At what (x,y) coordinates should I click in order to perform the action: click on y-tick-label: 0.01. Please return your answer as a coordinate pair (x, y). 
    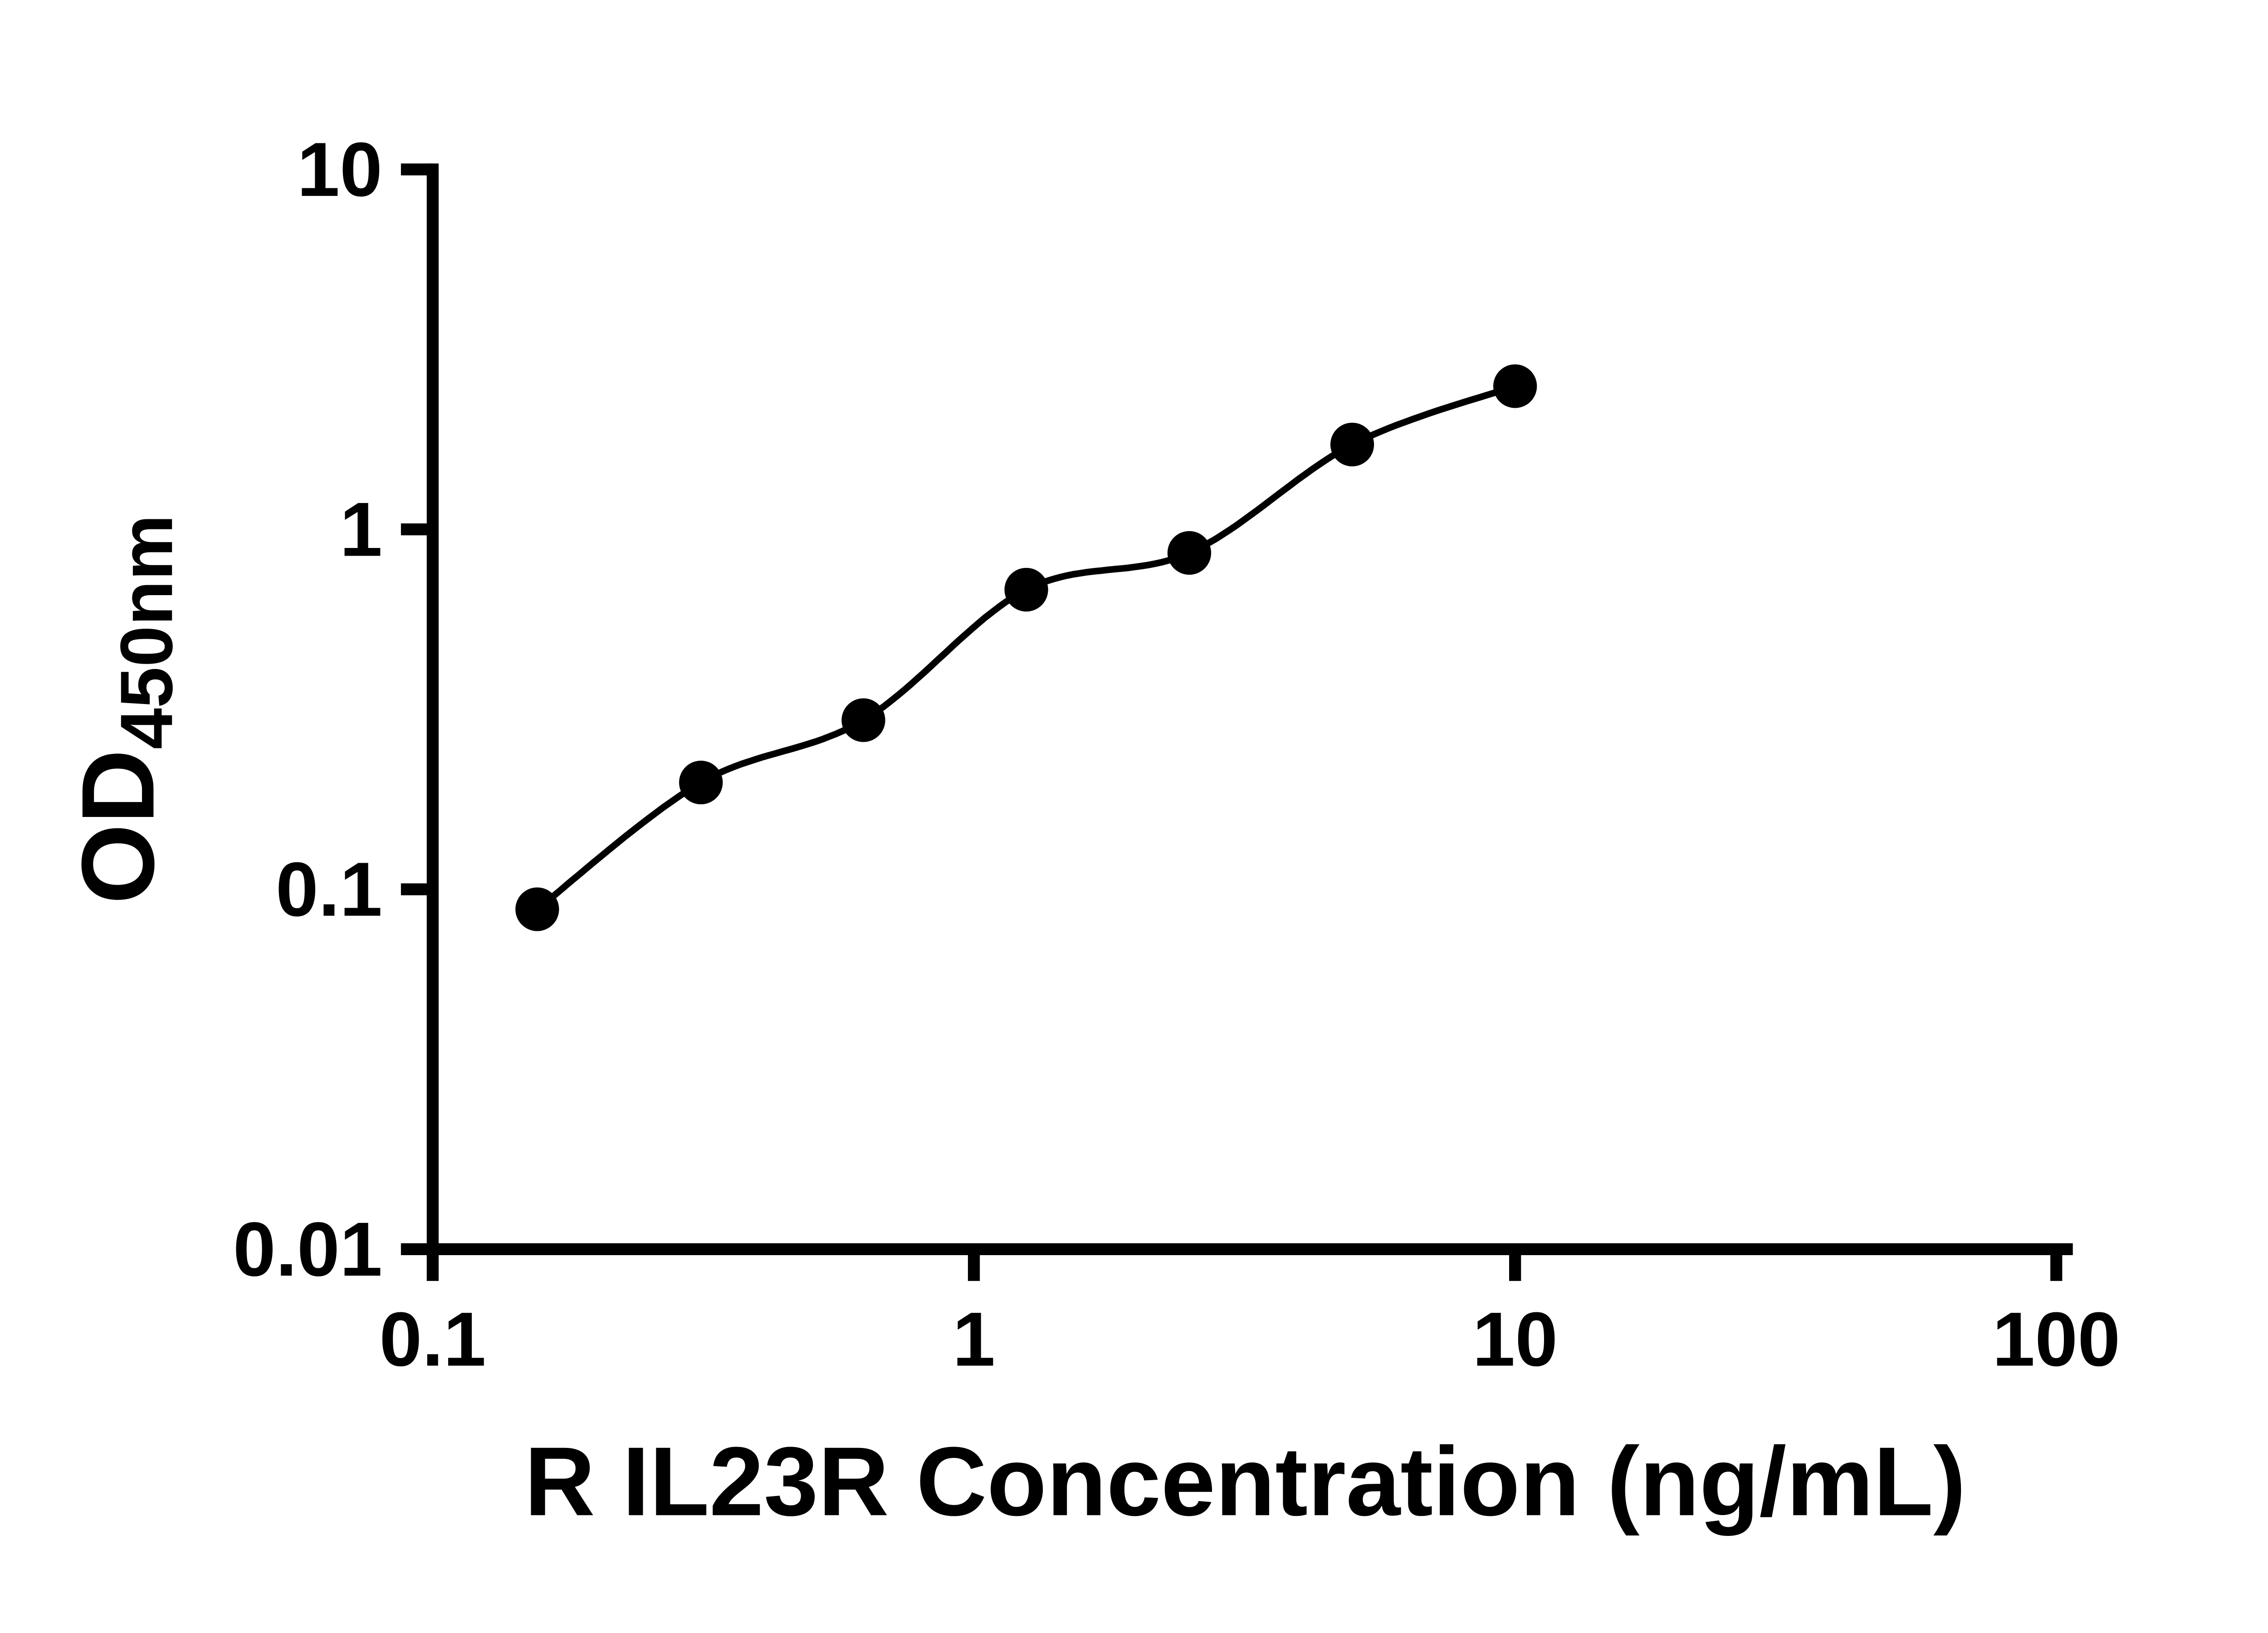
    Looking at the image, I should click on (308, 1249).